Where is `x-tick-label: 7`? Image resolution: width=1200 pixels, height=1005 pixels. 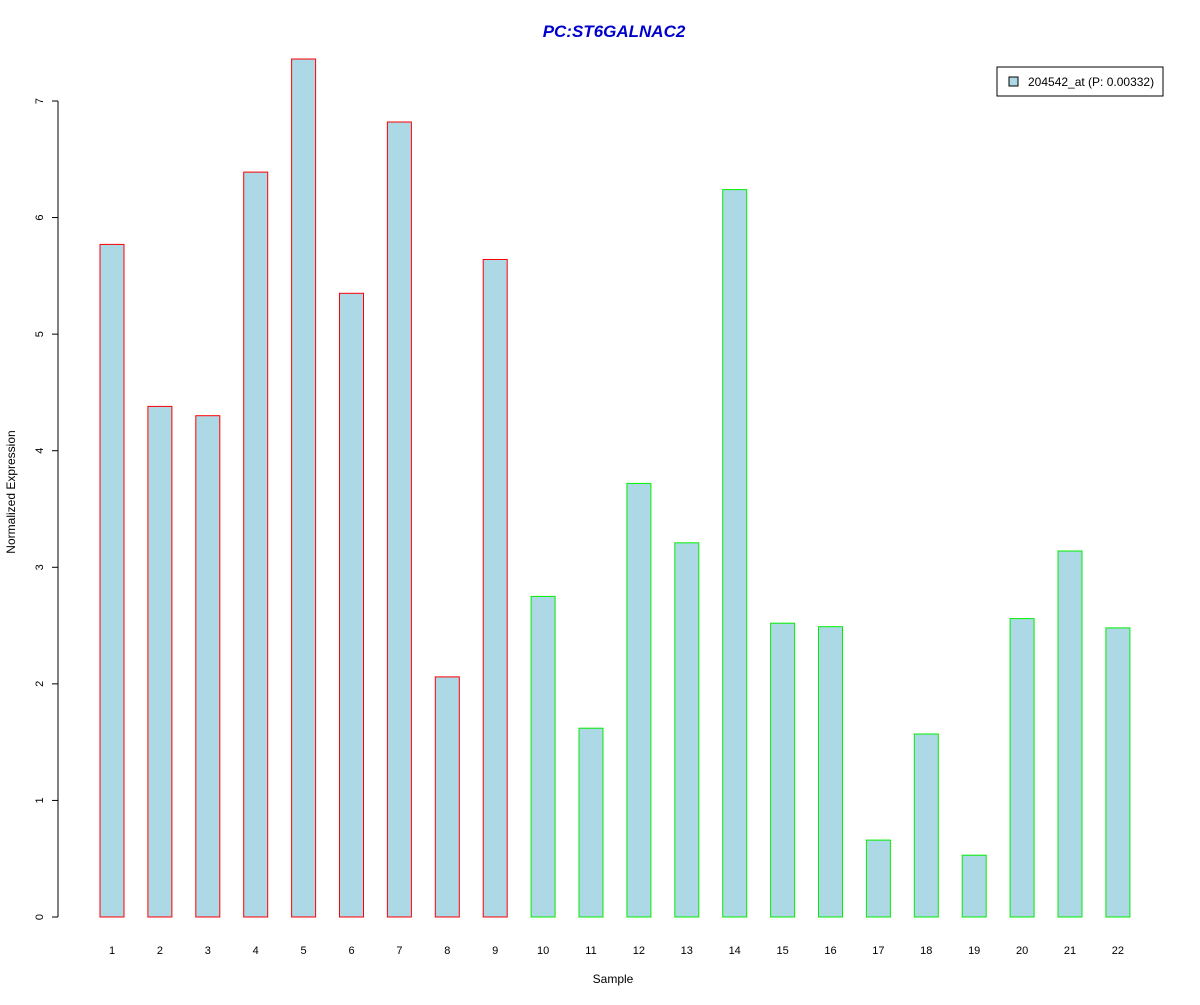
x-tick-label: 7 is located at coordinates (399, 951).